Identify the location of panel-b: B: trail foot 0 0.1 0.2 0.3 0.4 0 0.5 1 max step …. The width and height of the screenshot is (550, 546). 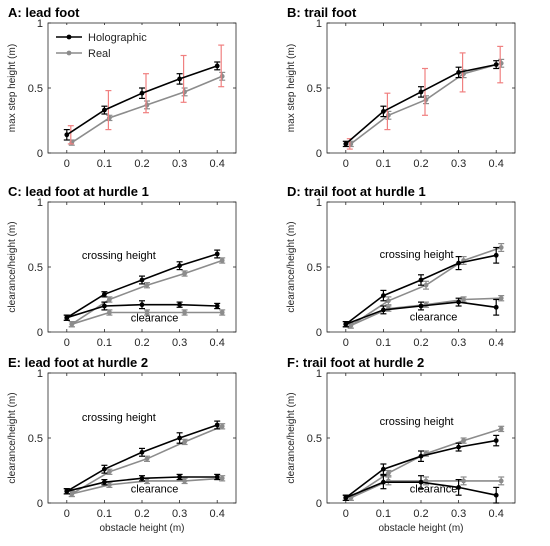
(401, 87).